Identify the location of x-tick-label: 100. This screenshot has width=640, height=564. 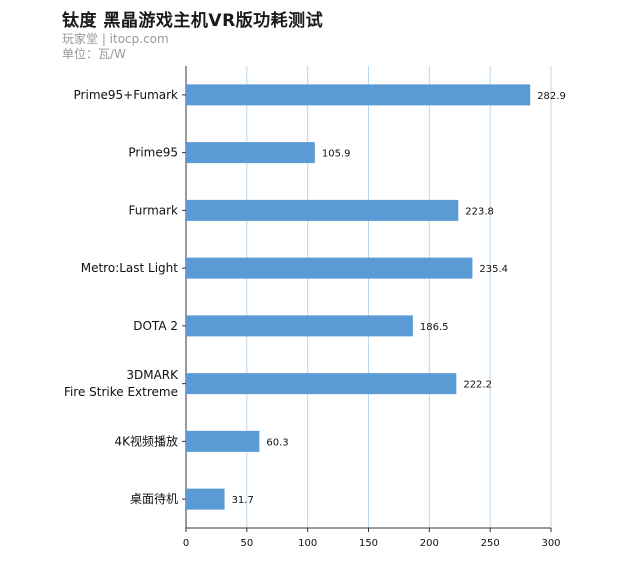
(307, 543).